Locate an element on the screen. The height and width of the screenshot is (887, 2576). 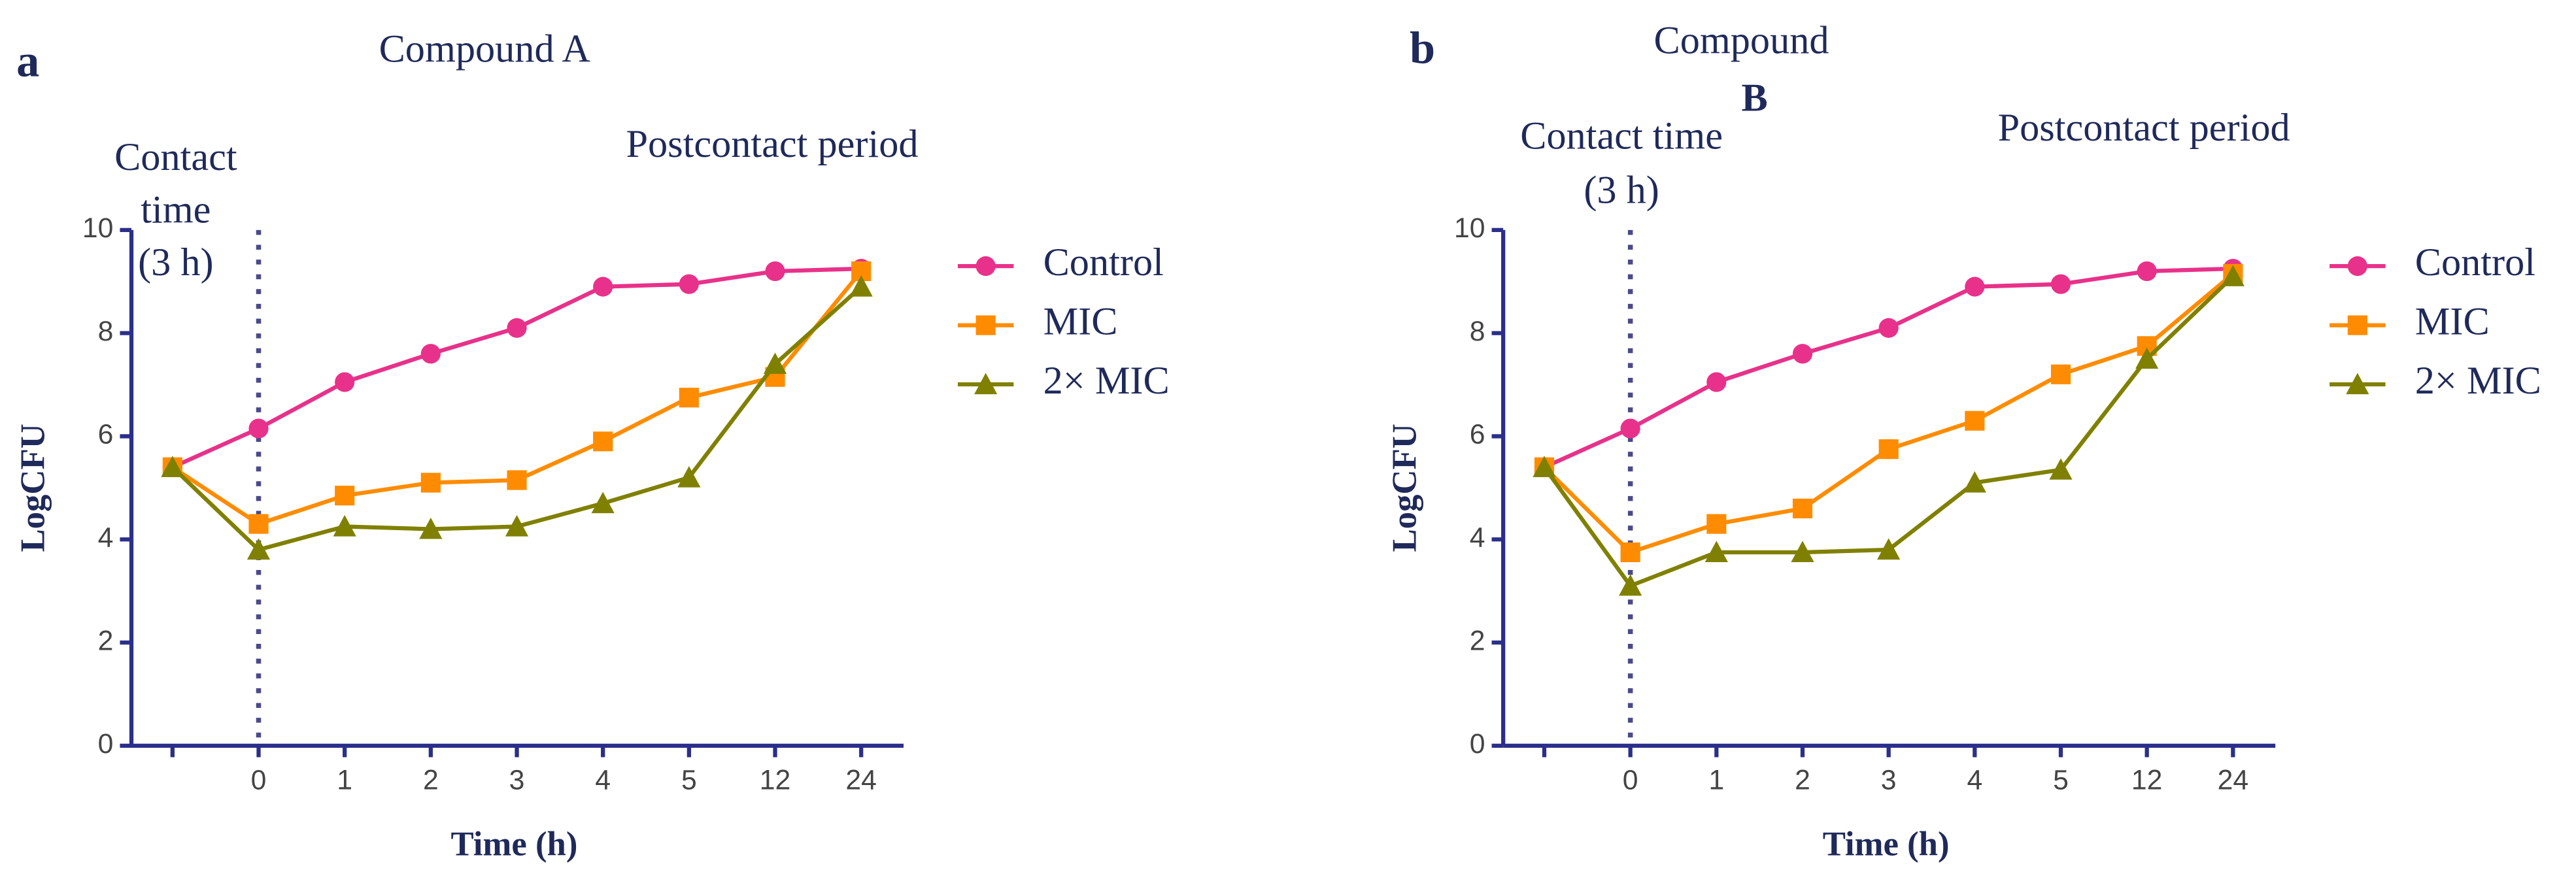
annotation: Contact time is located at coordinates (1621, 136).